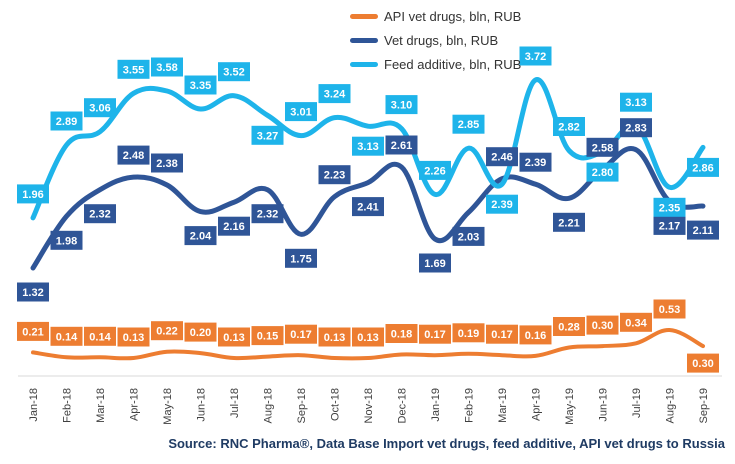 This screenshot has height=464, width=735. I want to click on x-tick-label: Feb-18, so click(68, 405).